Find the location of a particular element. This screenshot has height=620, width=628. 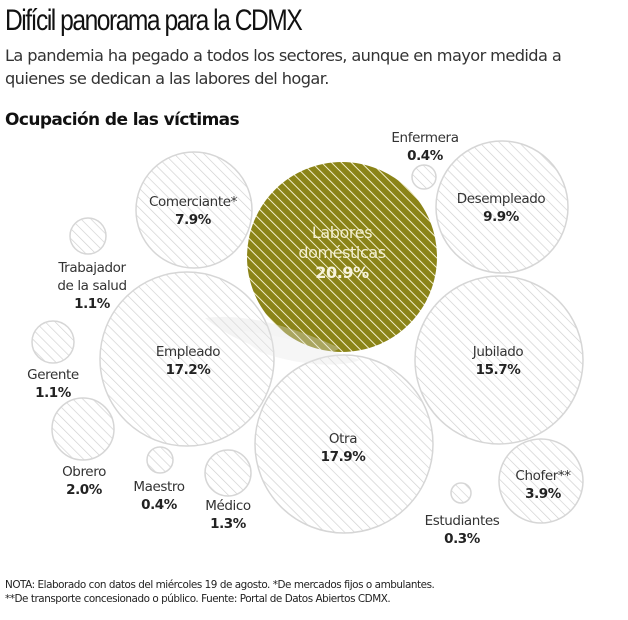

label-jubilado: Jubilado 15.7% is located at coordinates (498, 361).